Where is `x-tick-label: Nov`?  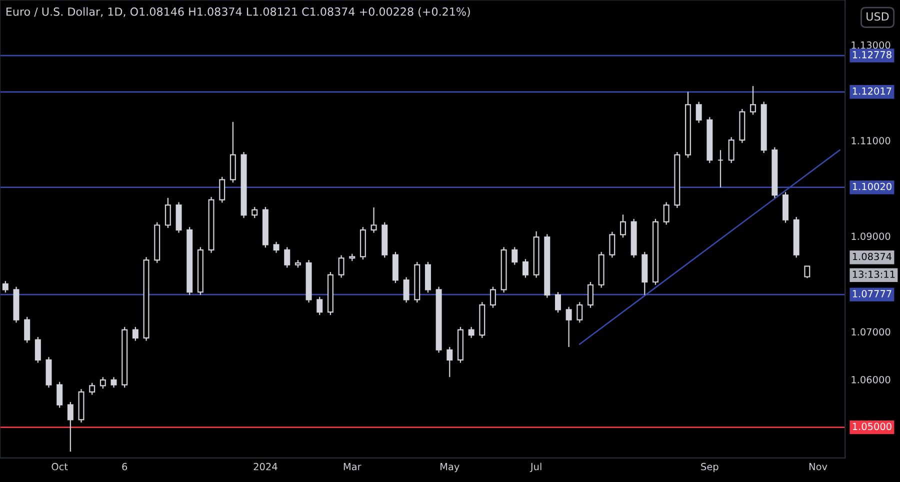
x-tick-label: Nov is located at coordinates (818, 466).